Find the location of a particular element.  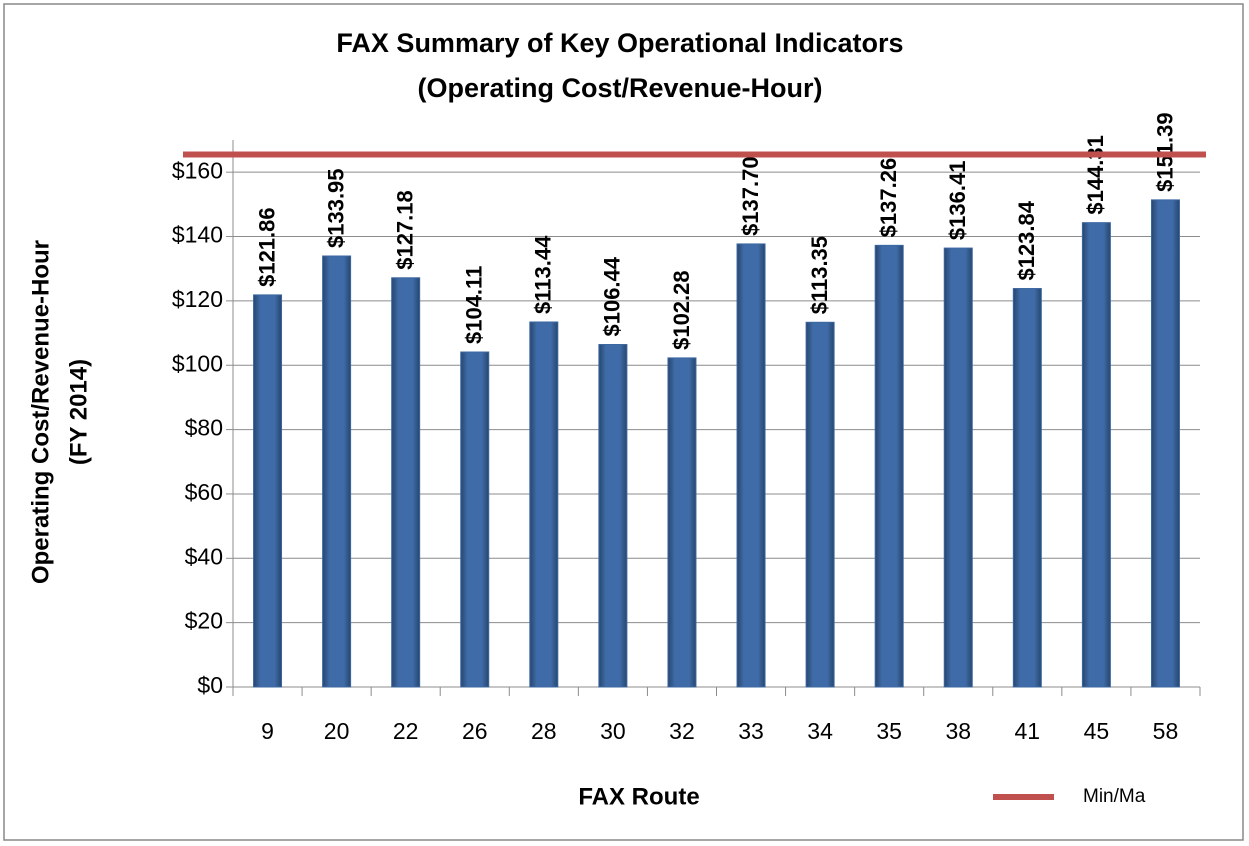

x-tick-label: 58 is located at coordinates (1166, 731).